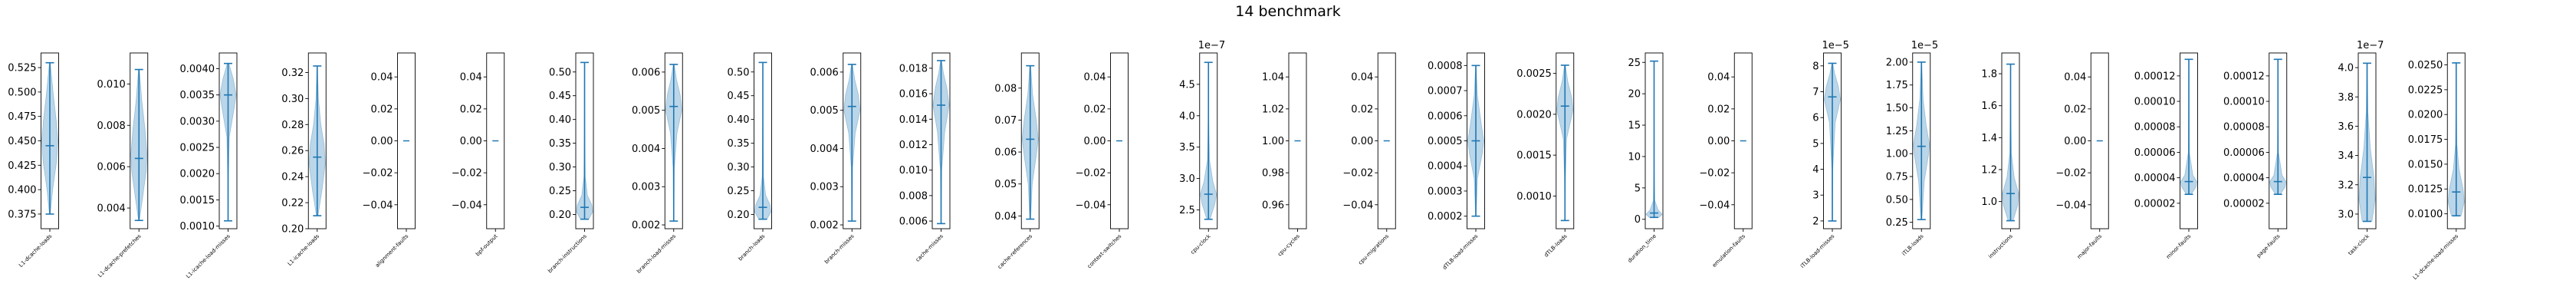 Image resolution: width=2576 pixels, height=307 pixels. What do you see at coordinates (1005, 88) in the screenshot?
I see `y-tick-label: 0.08` at bounding box center [1005, 88].